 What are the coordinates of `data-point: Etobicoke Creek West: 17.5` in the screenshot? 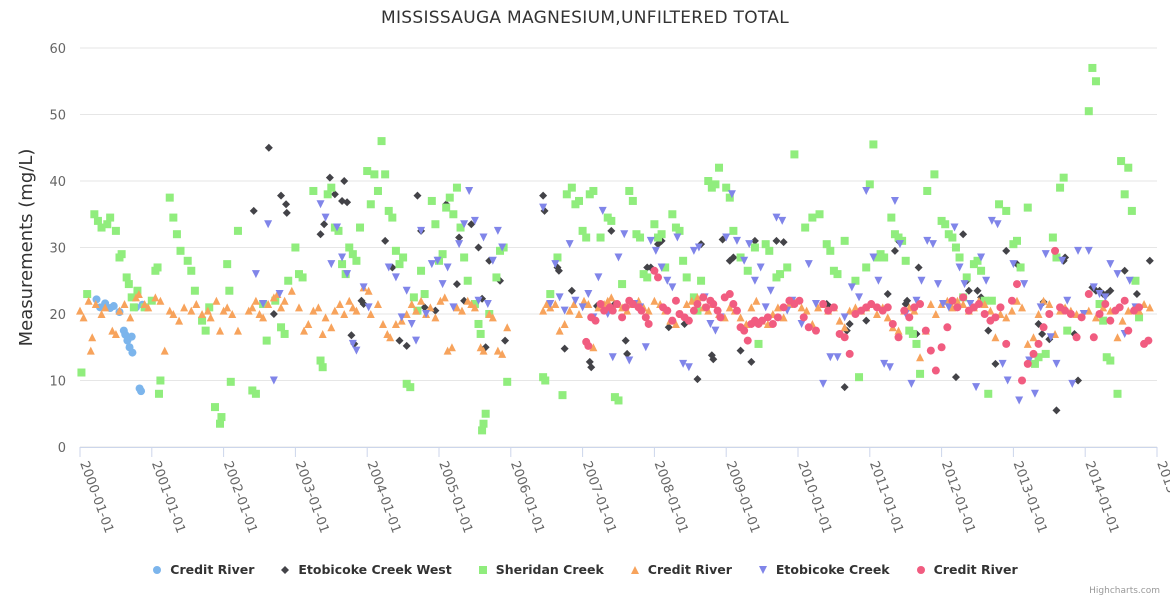 It's located at (988, 330).